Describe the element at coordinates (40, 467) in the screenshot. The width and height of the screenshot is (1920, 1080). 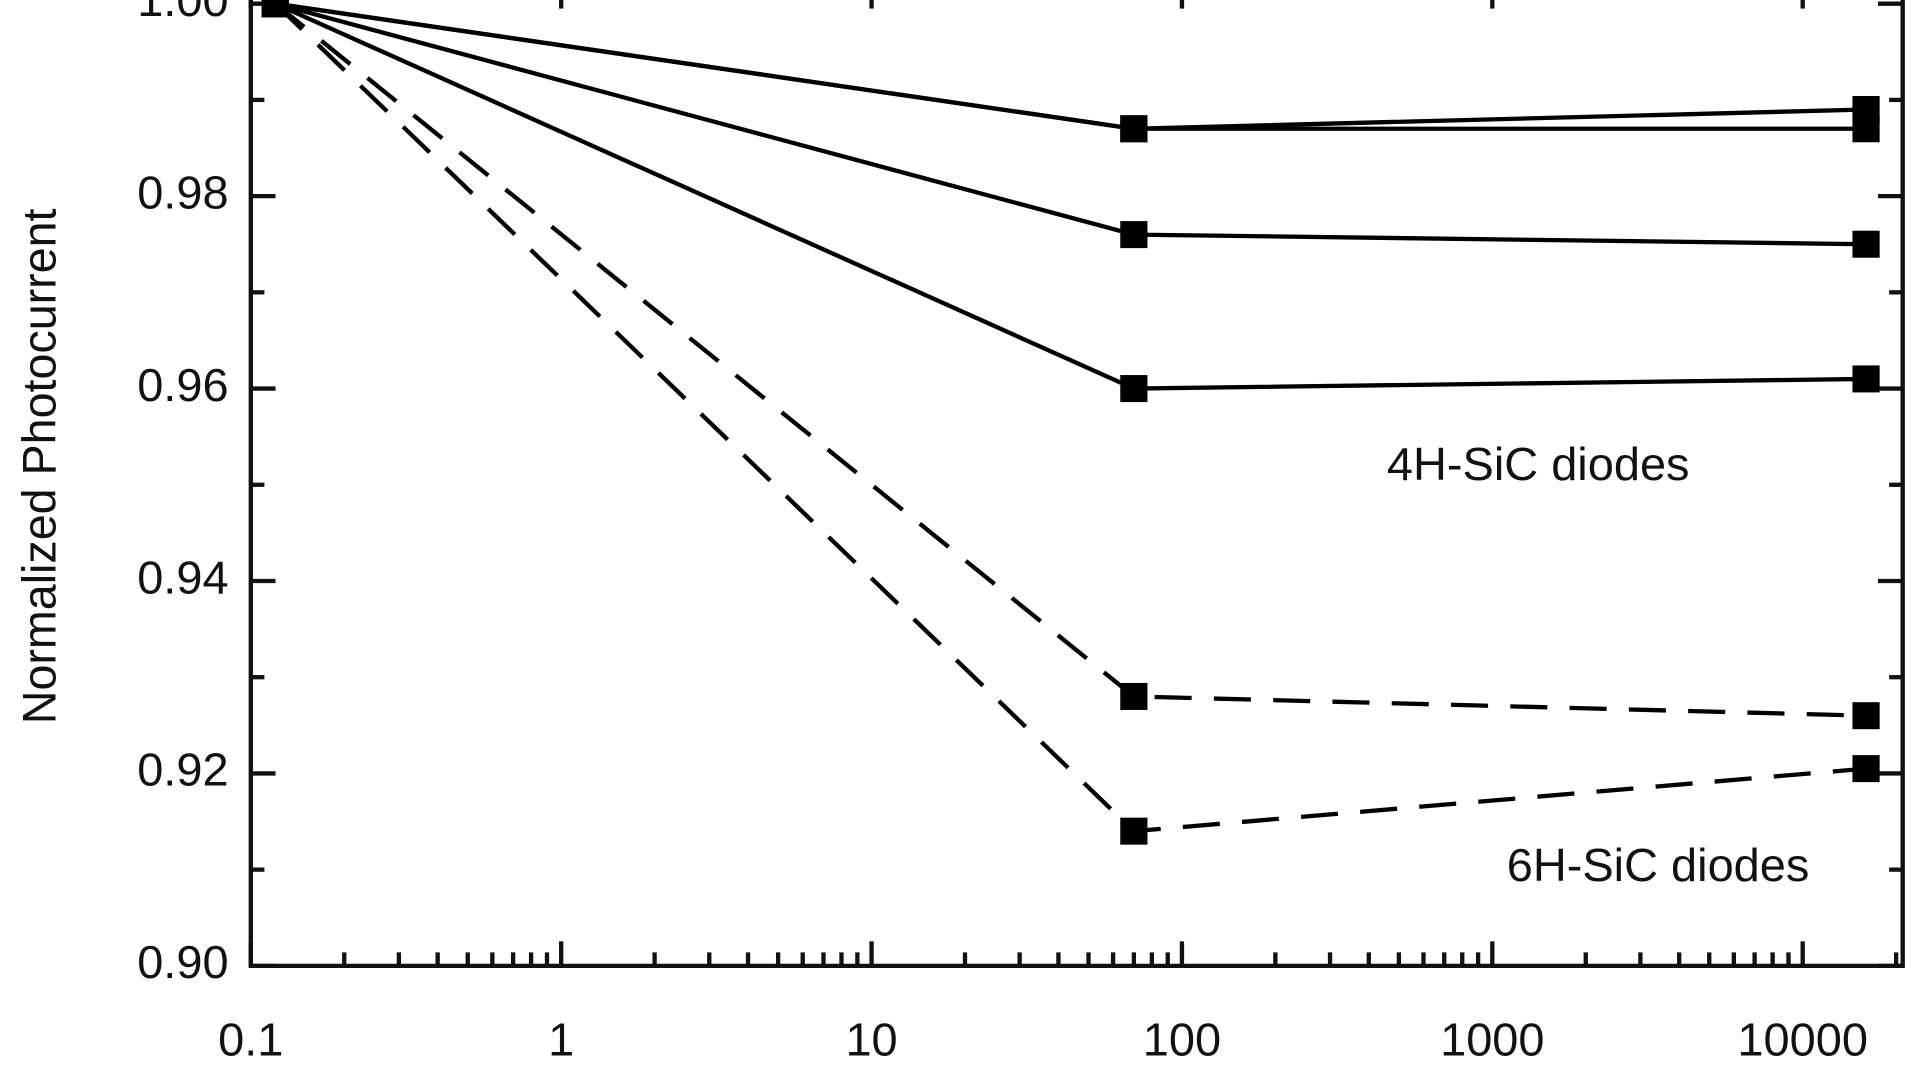
I see `y-axis-label: Normalized Photocurrent` at that location.